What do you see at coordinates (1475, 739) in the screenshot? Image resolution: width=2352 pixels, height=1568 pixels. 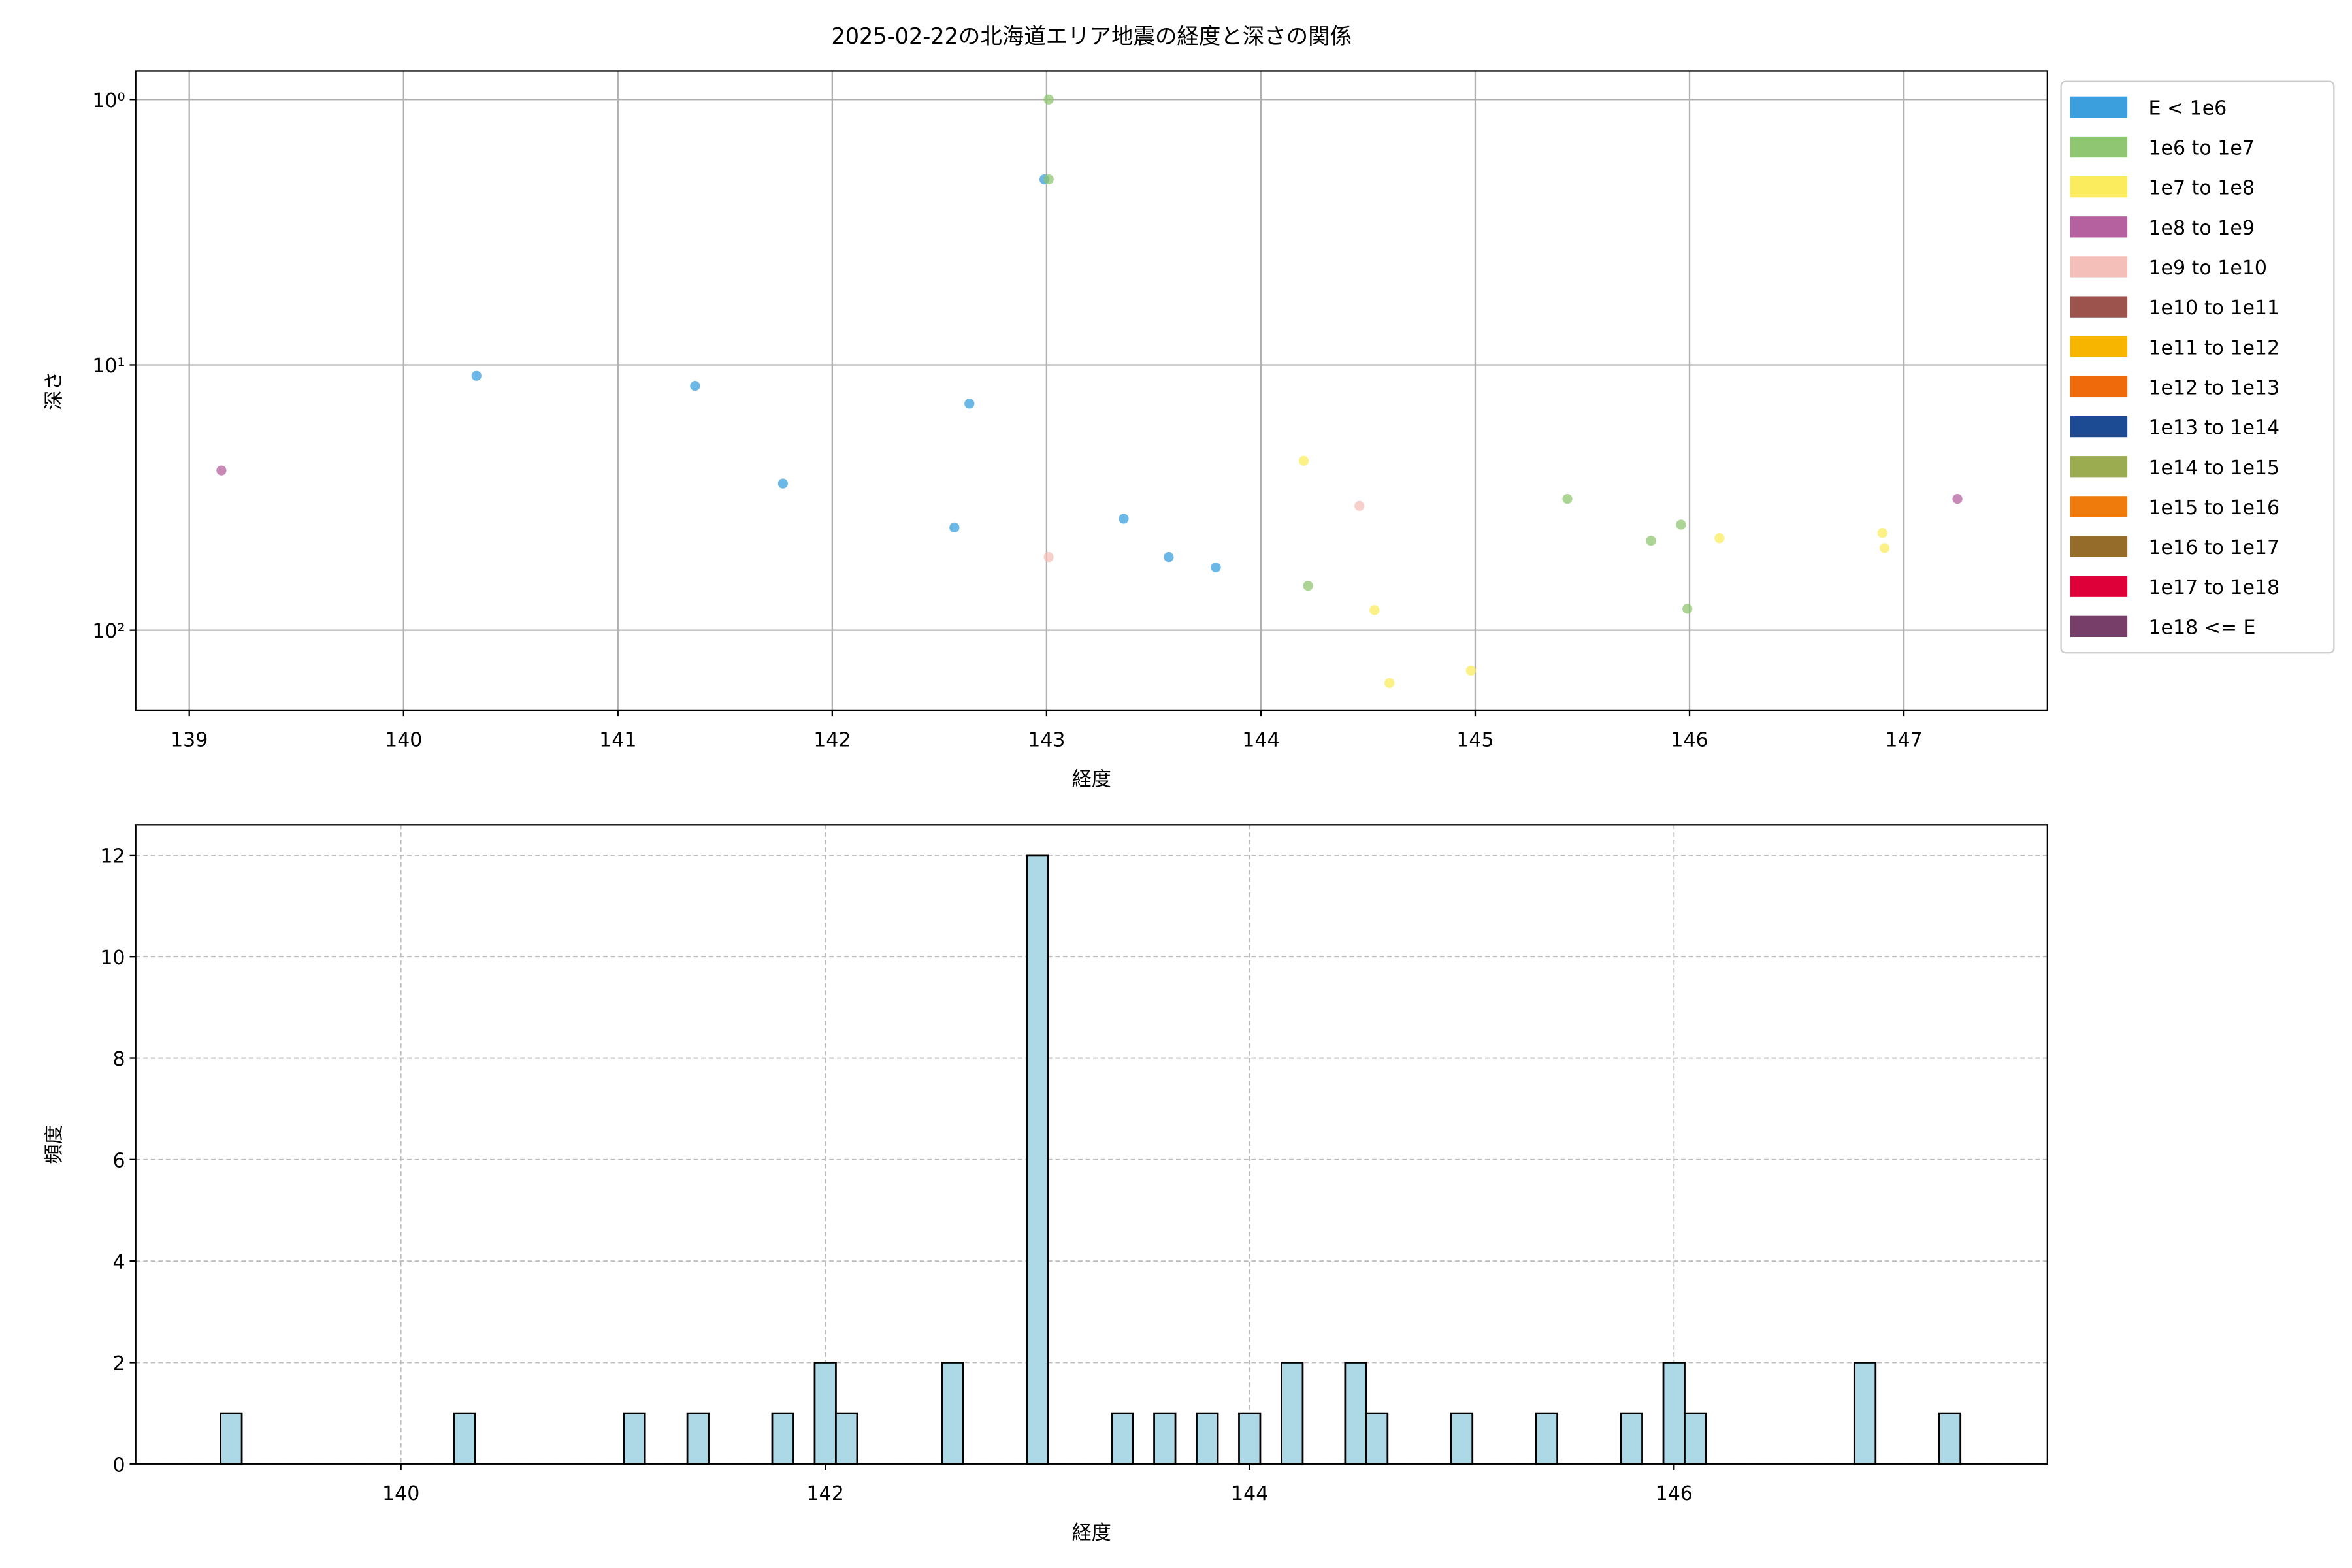 I see `x-tick-label: 145` at bounding box center [1475, 739].